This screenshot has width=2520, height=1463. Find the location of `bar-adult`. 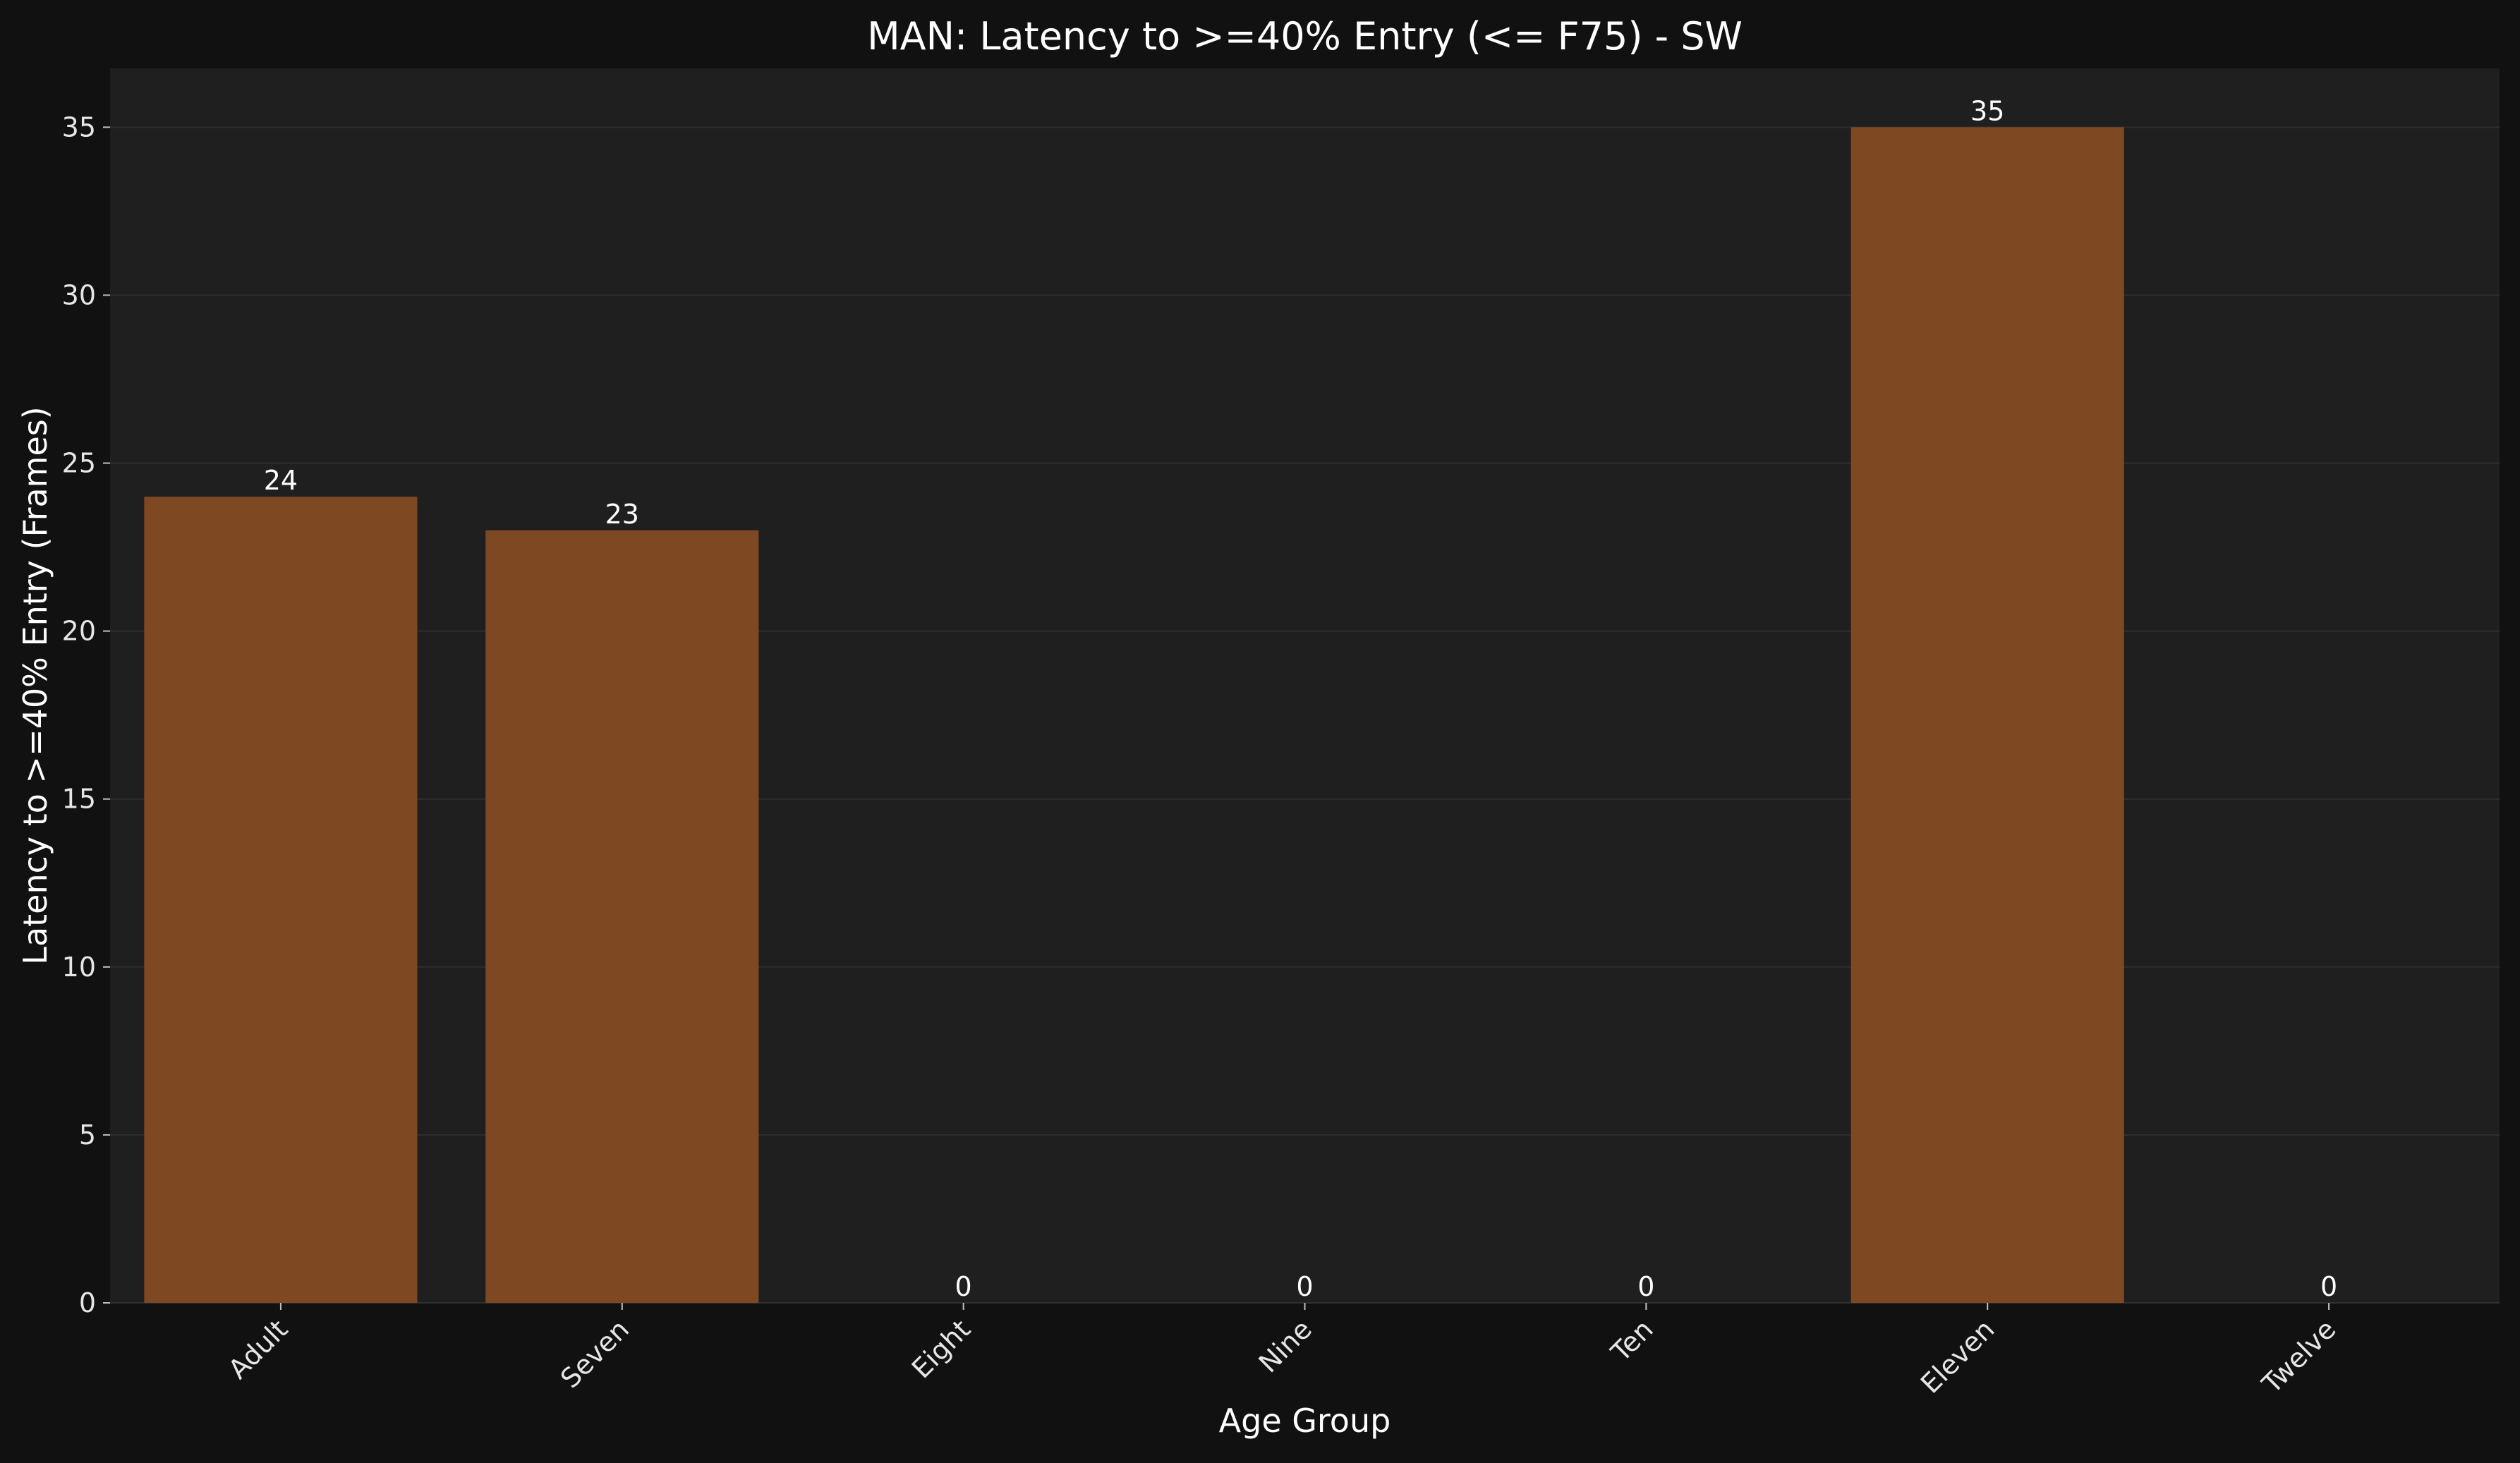

bar-adult is located at coordinates (281, 900).